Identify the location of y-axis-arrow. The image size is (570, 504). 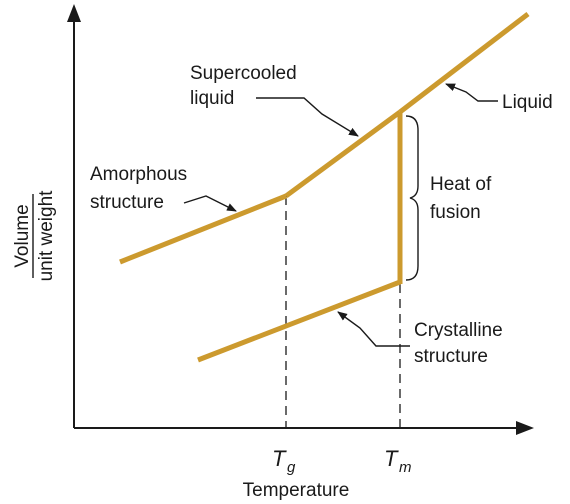
(74, 13).